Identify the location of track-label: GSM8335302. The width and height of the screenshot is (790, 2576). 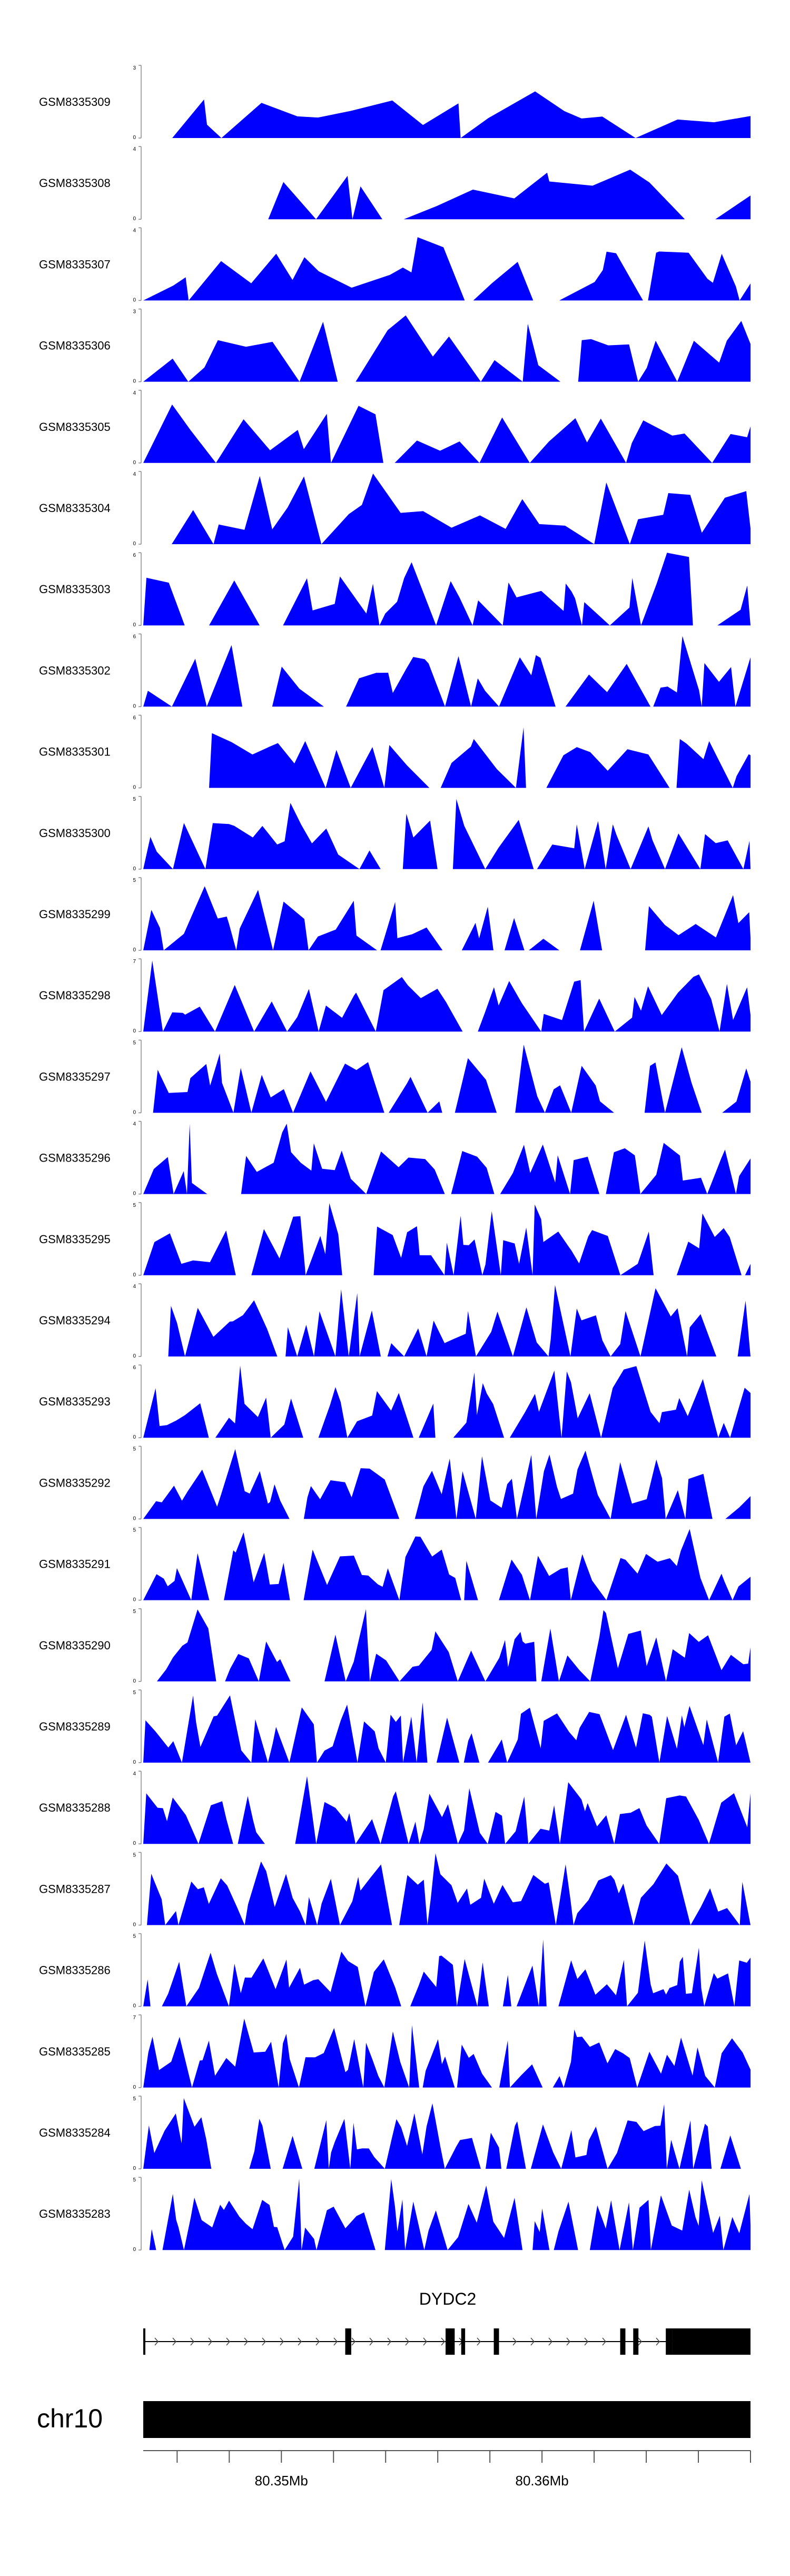
(75, 670).